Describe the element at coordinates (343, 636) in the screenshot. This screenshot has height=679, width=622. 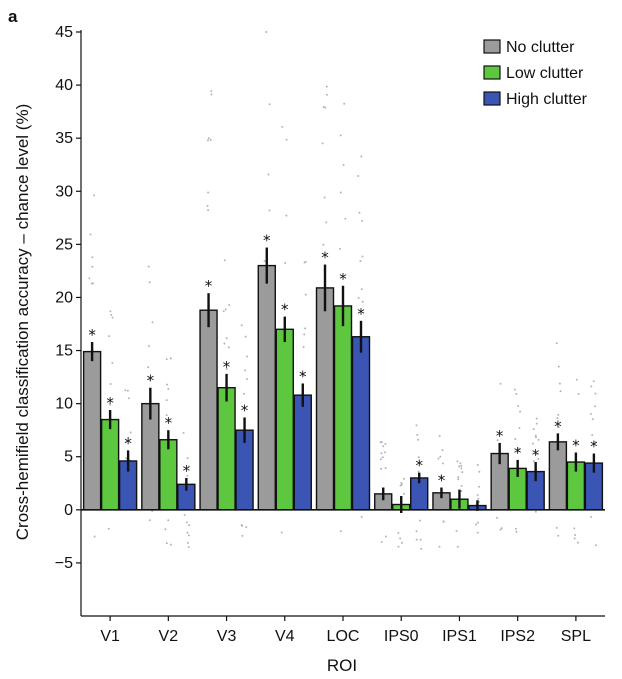
I see `x-tick-label: LOC` at that location.